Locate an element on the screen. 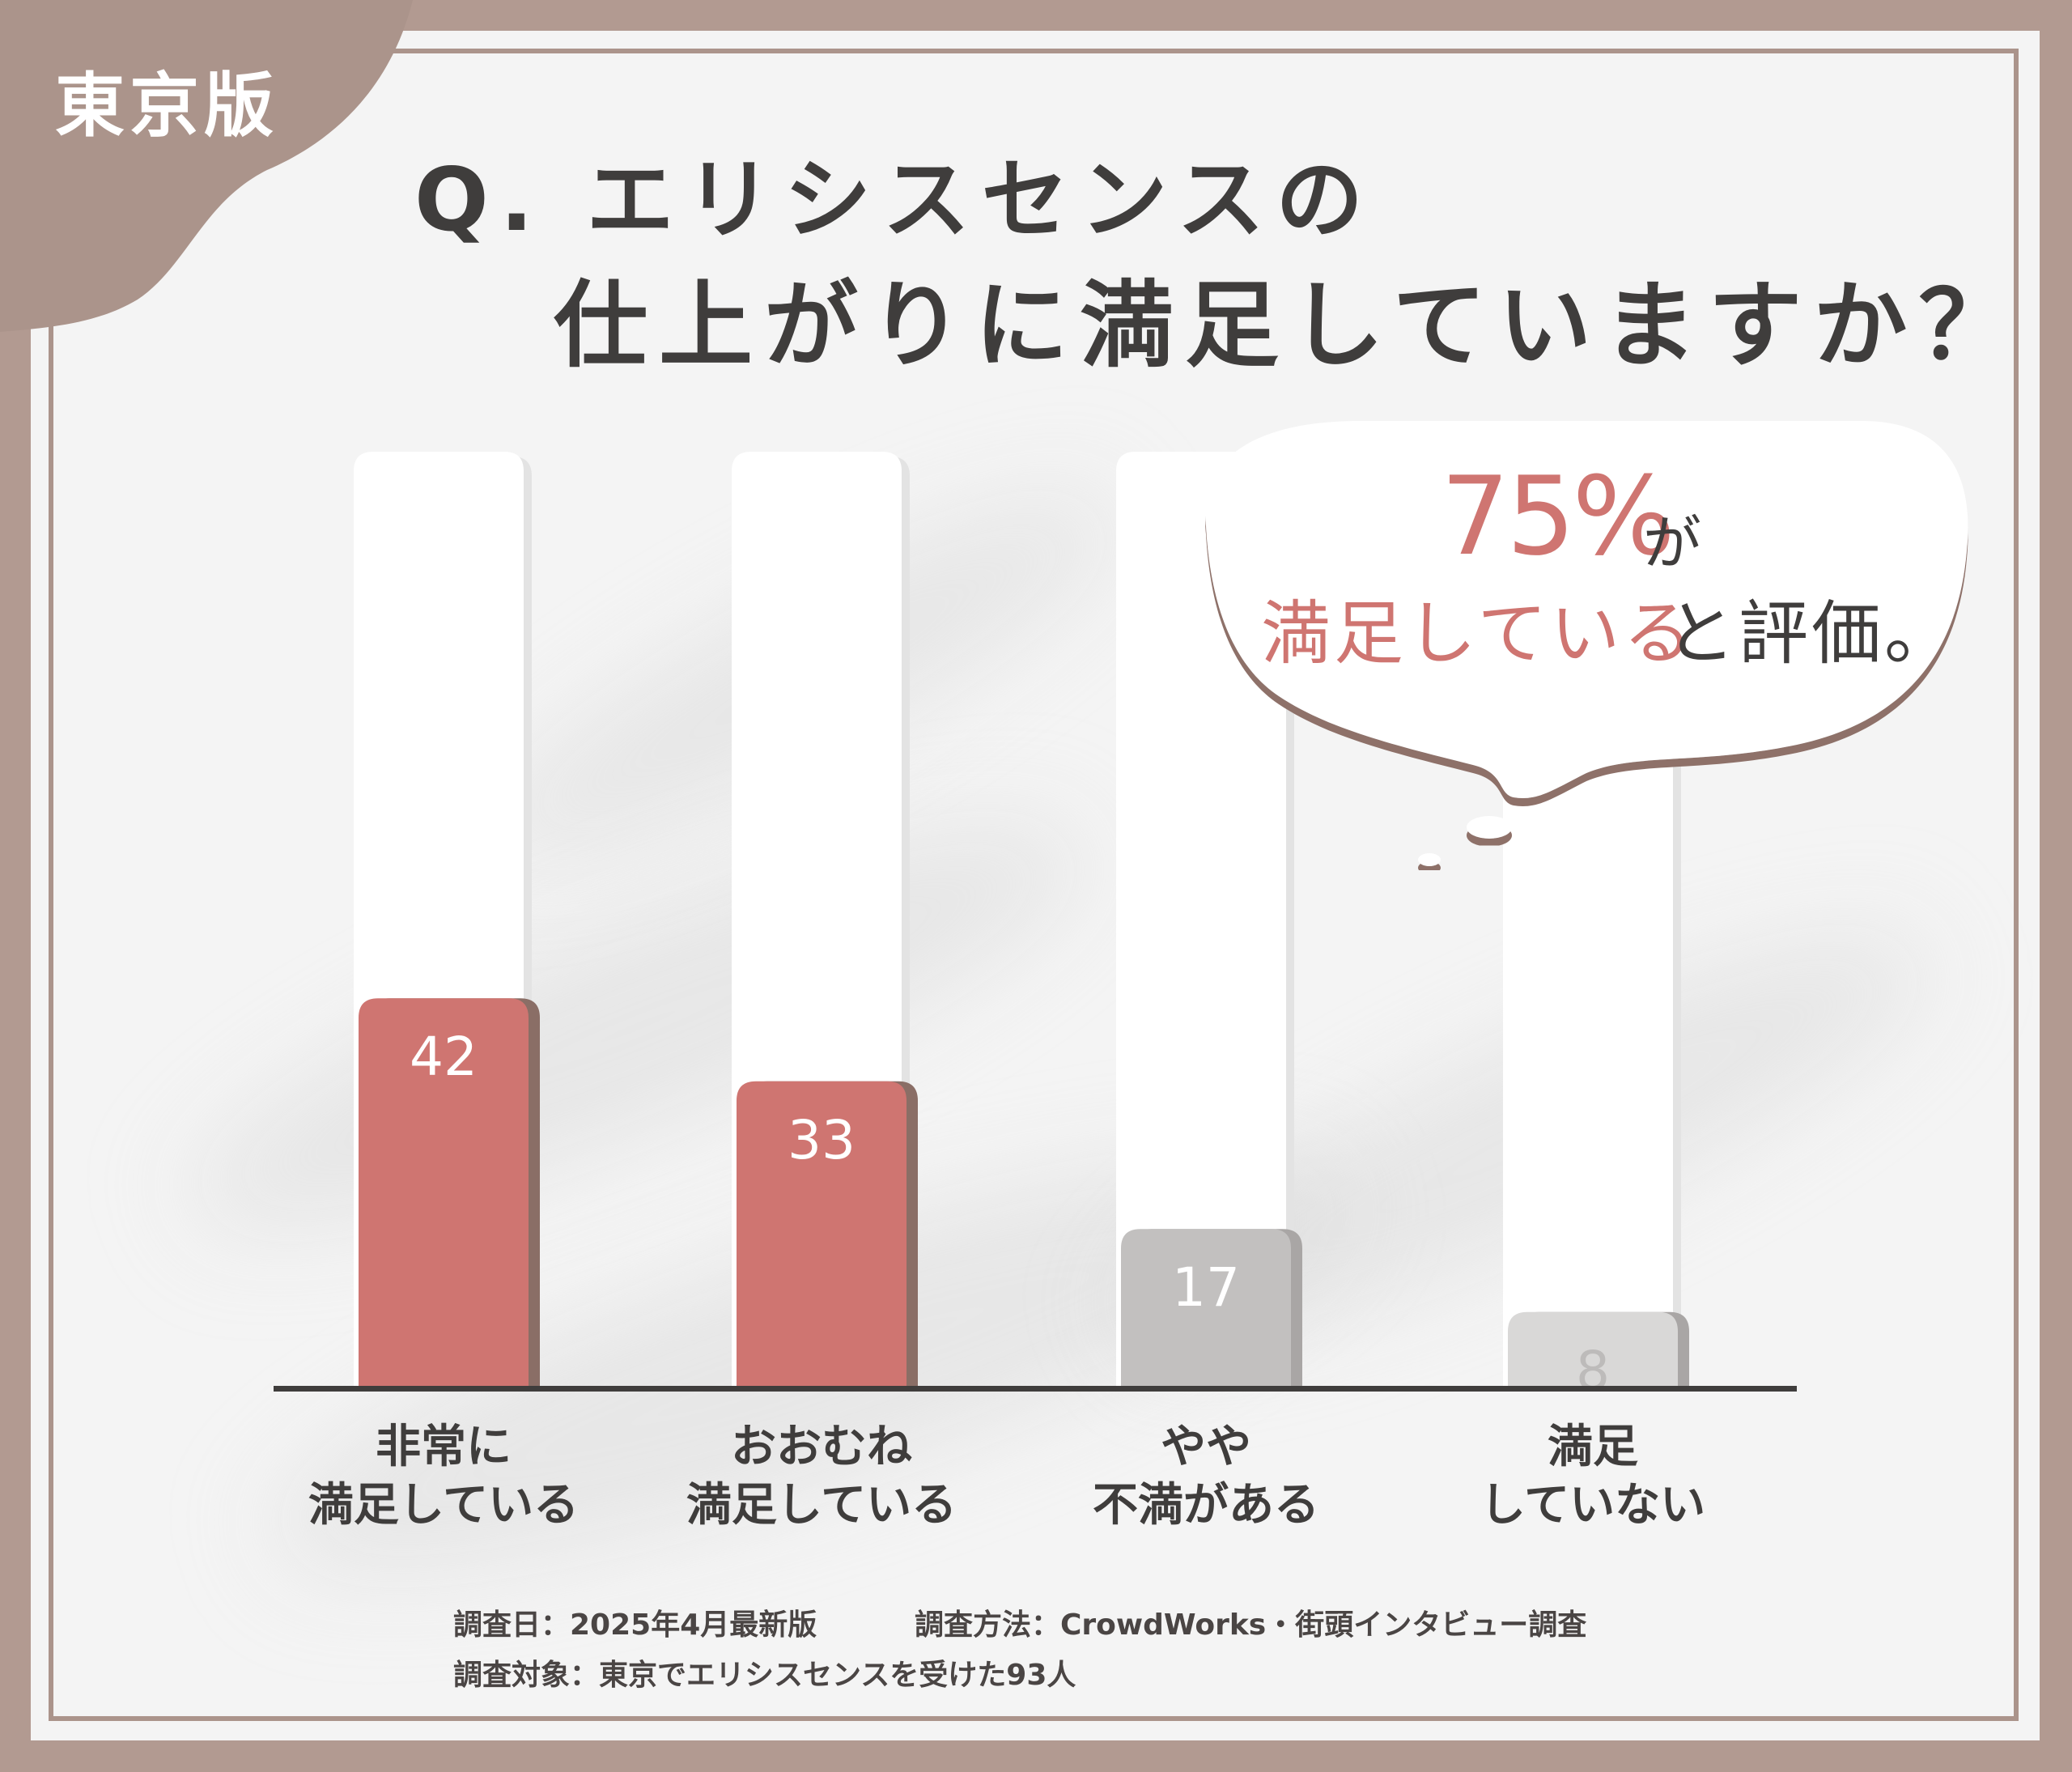  footer-date: 調査日：2025年4月最新版 is located at coordinates (635, 1625).